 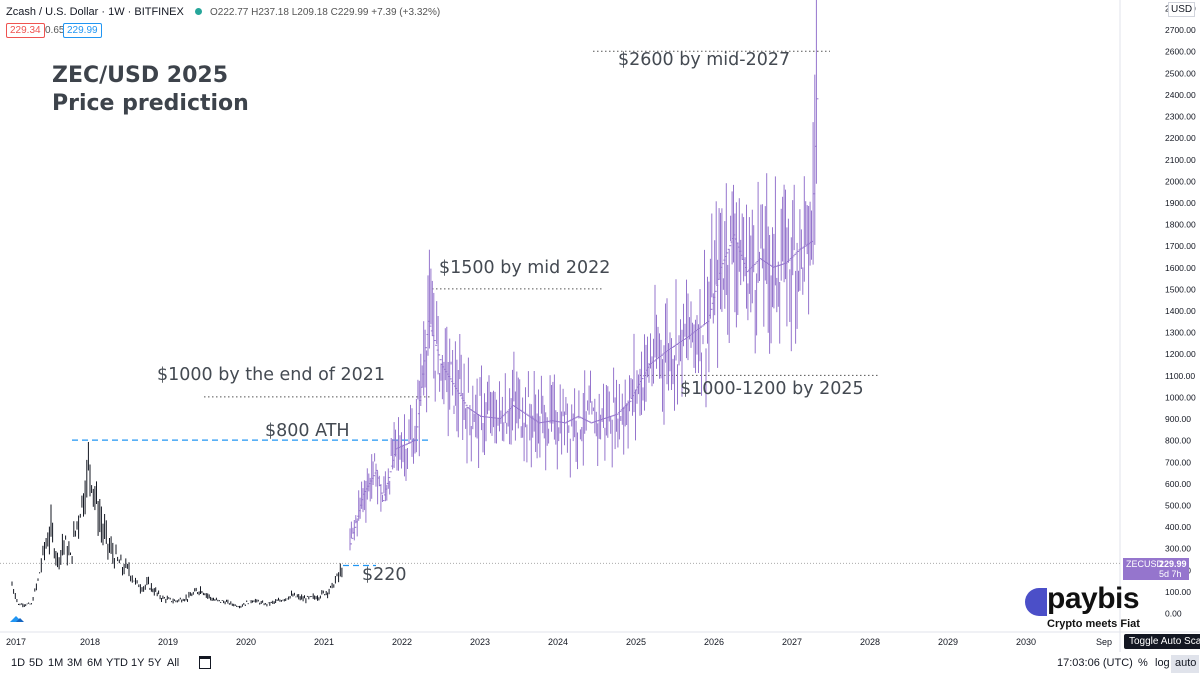 I want to click on x-tick-label: 2027, so click(x=792, y=642).